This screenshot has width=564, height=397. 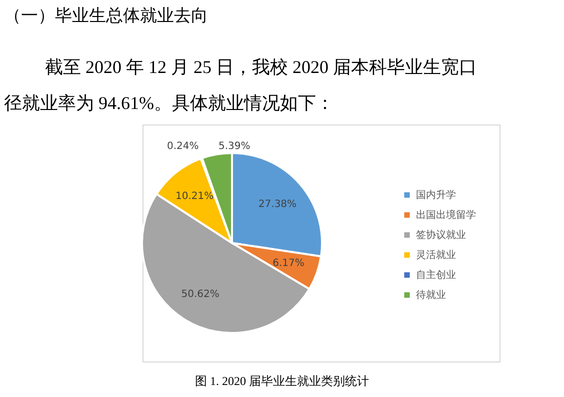 What do you see at coordinates (446, 215) in the screenshot?
I see `legend-label: 出国出境留学` at bounding box center [446, 215].